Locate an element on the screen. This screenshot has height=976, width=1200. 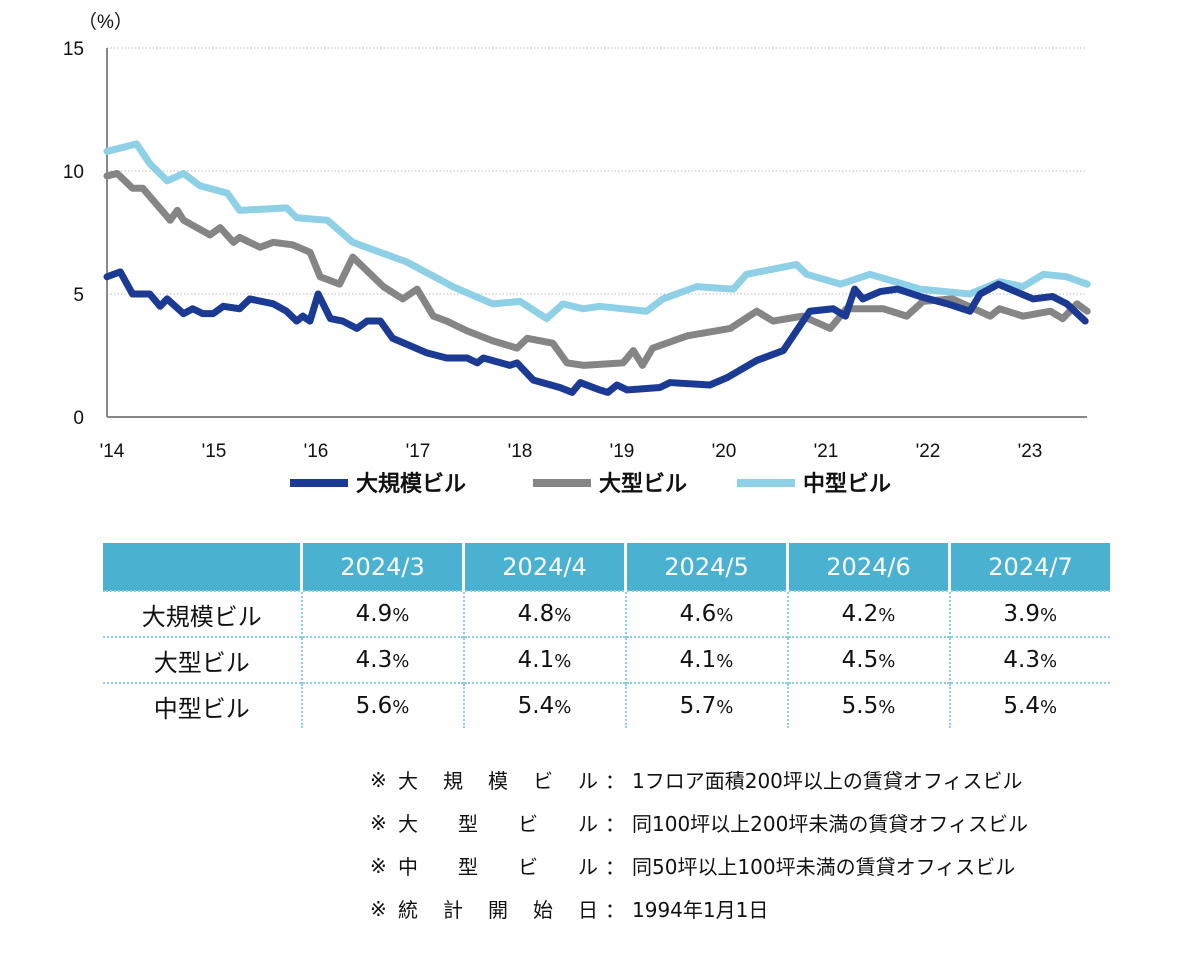
value-number: 5.5 is located at coordinates (860, 706).